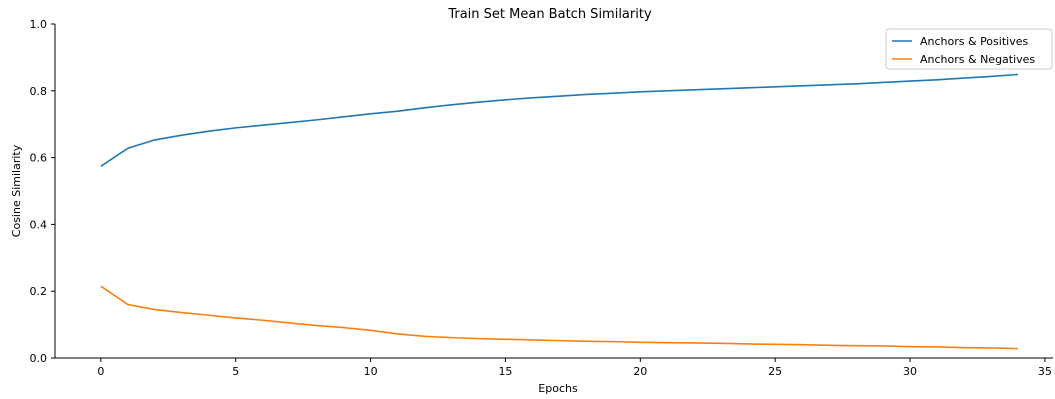  Describe the element at coordinates (910, 371) in the screenshot. I see `x-tick-label: 30` at that location.